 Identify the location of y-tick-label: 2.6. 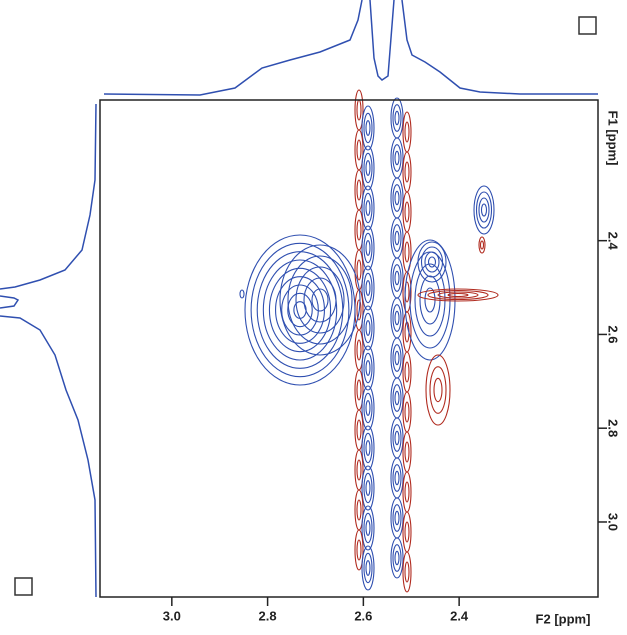
(613, 334).